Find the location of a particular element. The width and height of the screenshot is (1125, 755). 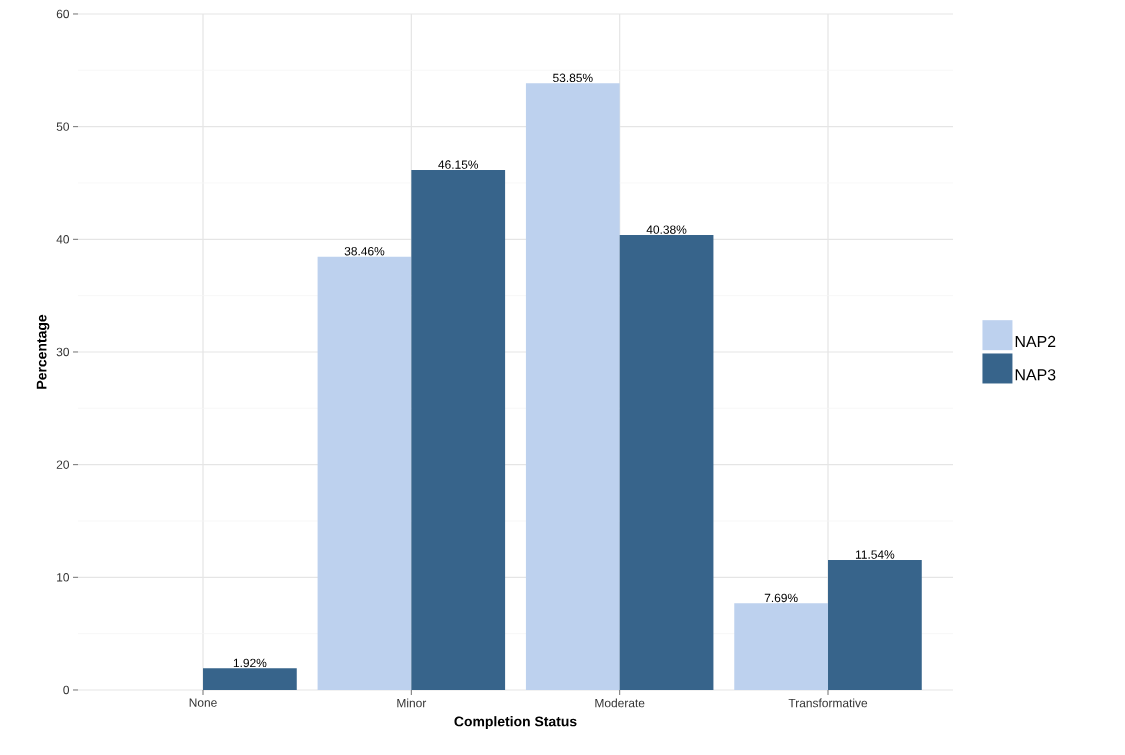

data-label: 40.38% is located at coordinates (666, 229).